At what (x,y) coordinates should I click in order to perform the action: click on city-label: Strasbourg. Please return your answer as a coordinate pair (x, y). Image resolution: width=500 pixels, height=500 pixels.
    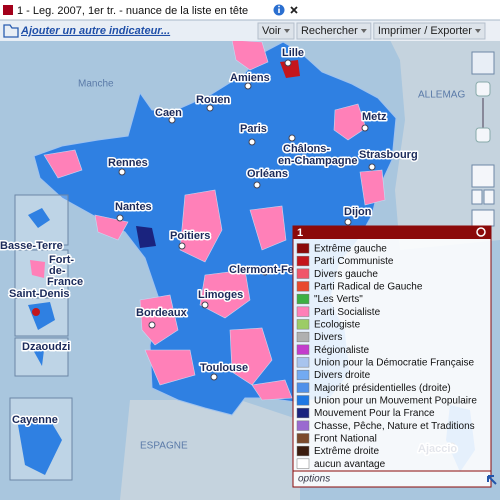
    Looking at the image, I should click on (388, 155).